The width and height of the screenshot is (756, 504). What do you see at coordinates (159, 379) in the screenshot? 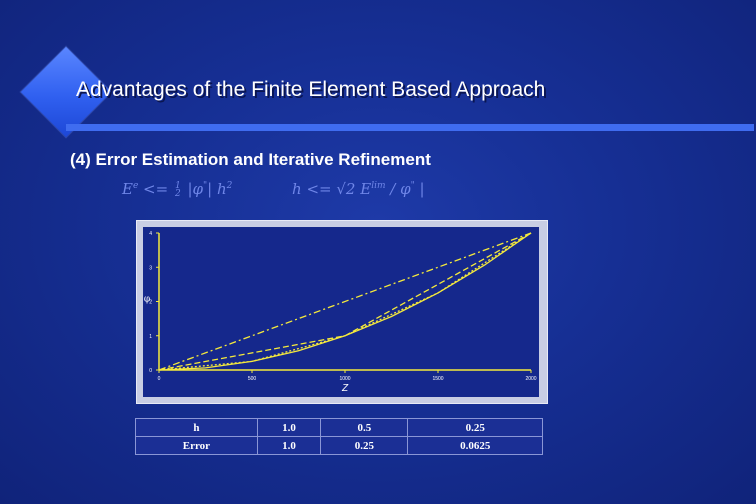
I see `x-tick-label: 0` at bounding box center [159, 379].